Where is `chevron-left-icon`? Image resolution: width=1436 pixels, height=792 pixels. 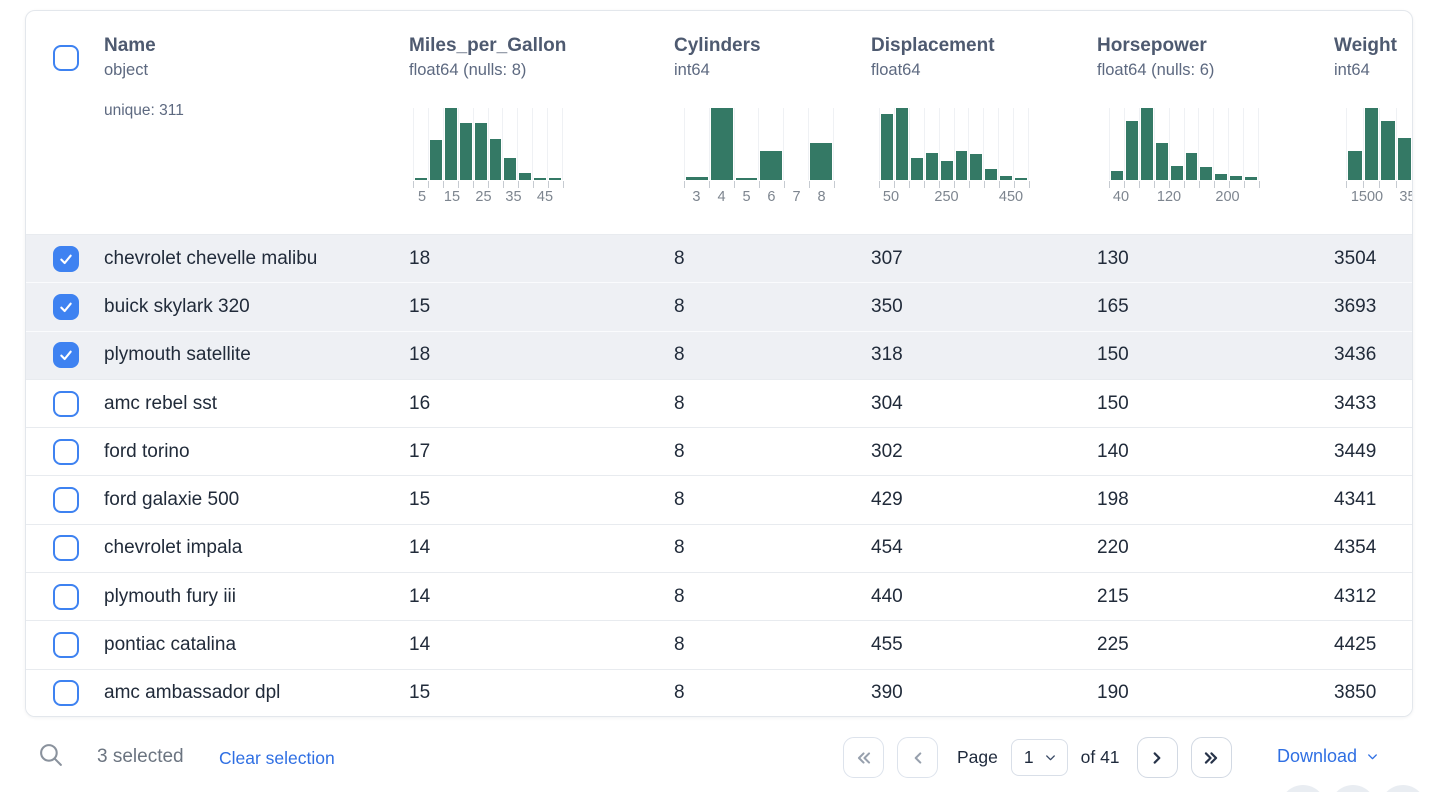
chevron-left-icon is located at coordinates (917, 757).